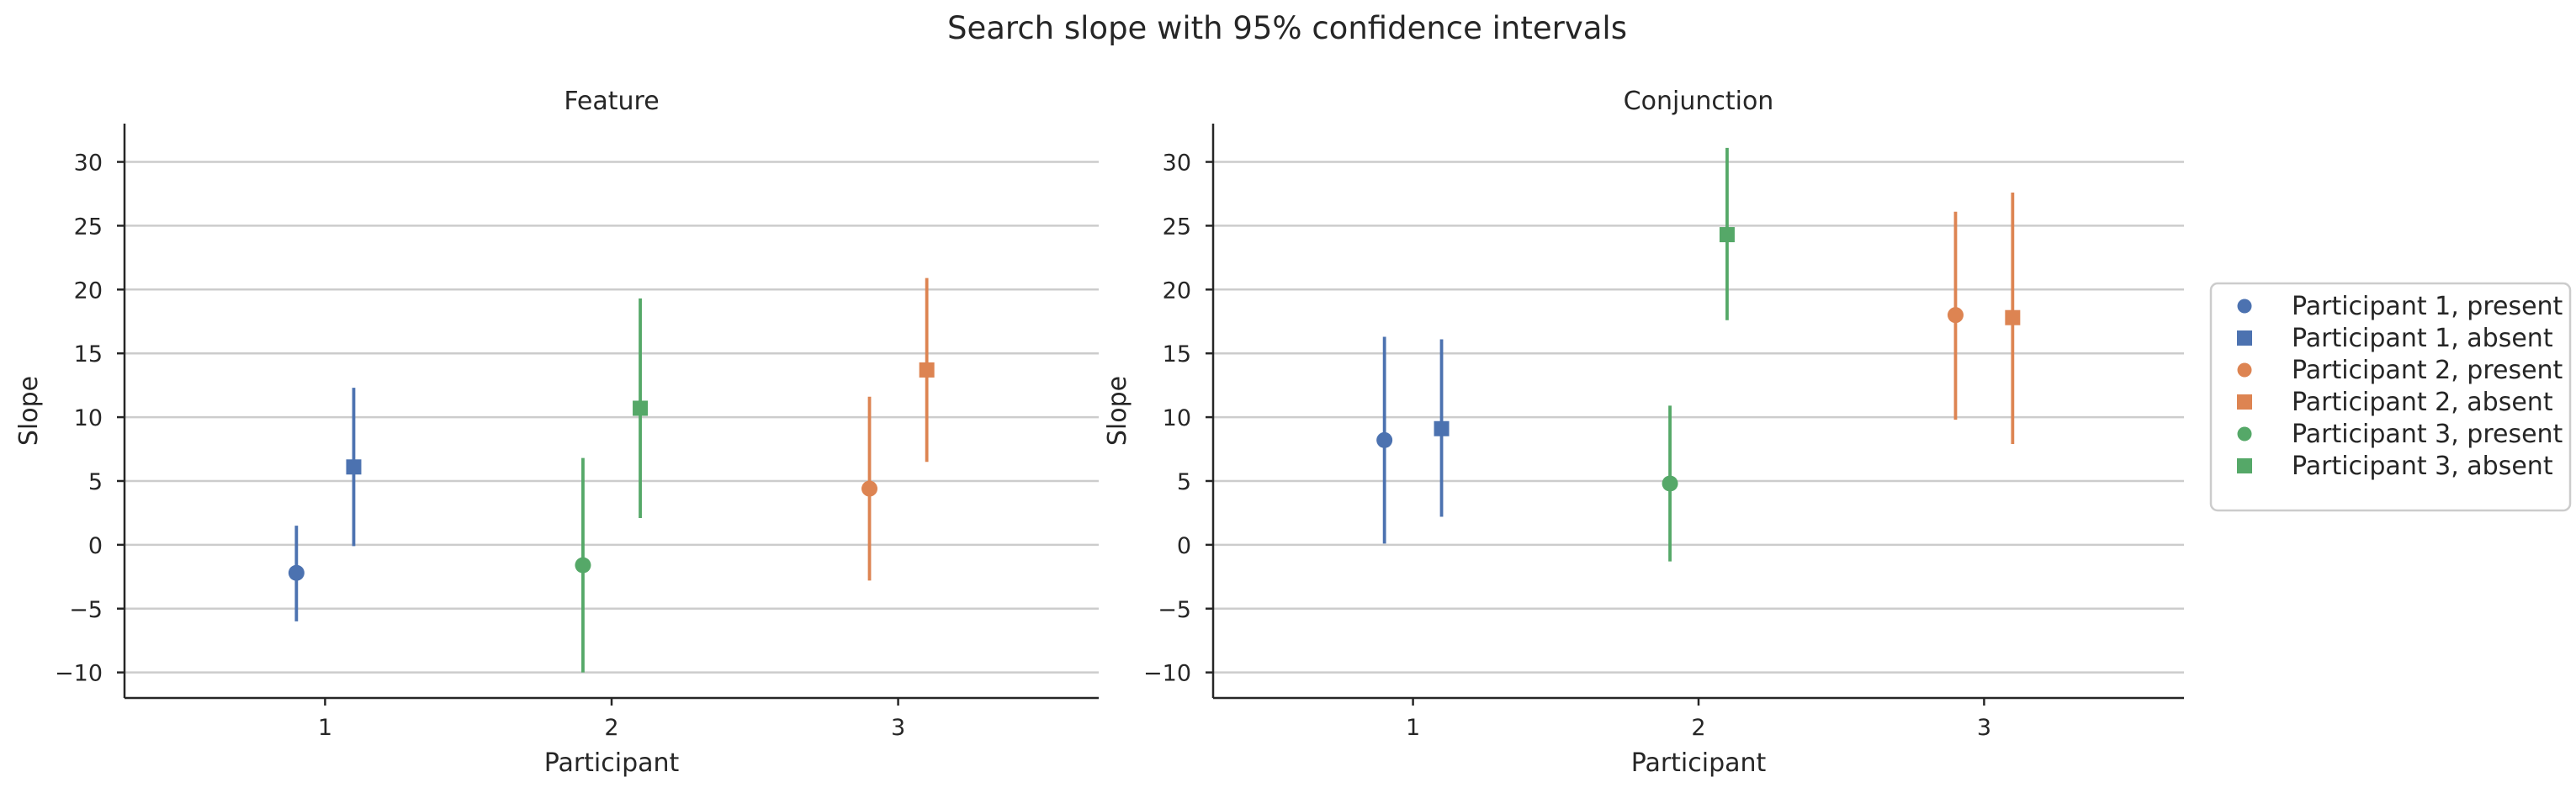 This screenshot has height=793, width=2576. Describe the element at coordinates (2244, 433) in the screenshot. I see `legend-entry-5-marker` at that location.